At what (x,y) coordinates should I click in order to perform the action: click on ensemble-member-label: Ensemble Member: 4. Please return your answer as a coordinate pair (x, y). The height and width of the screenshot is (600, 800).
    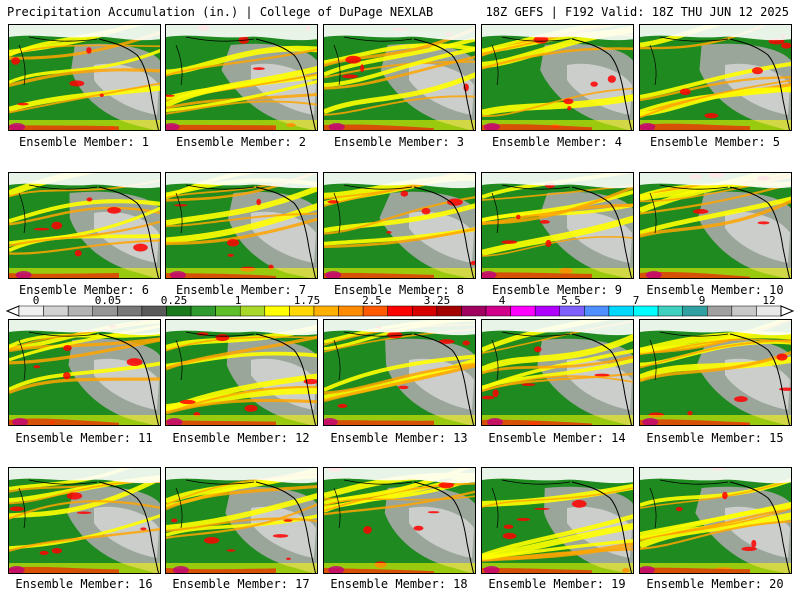
    Looking at the image, I should click on (557, 142).